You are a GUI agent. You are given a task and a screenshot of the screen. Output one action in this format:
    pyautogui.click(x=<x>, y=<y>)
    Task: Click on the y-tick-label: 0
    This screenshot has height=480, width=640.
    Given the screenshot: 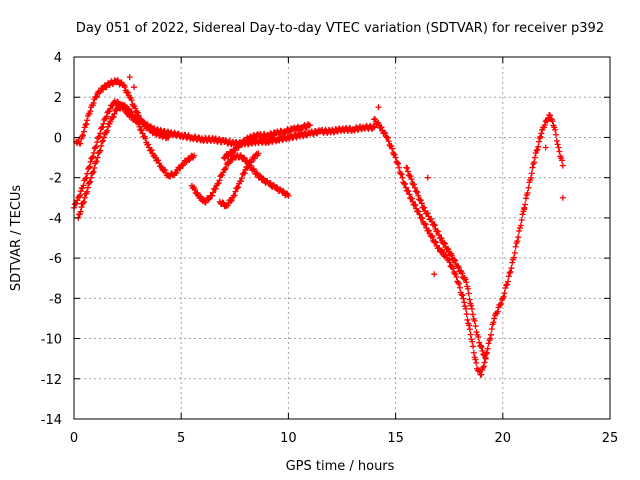 What is the action you would take?
    pyautogui.click(x=58, y=138)
    